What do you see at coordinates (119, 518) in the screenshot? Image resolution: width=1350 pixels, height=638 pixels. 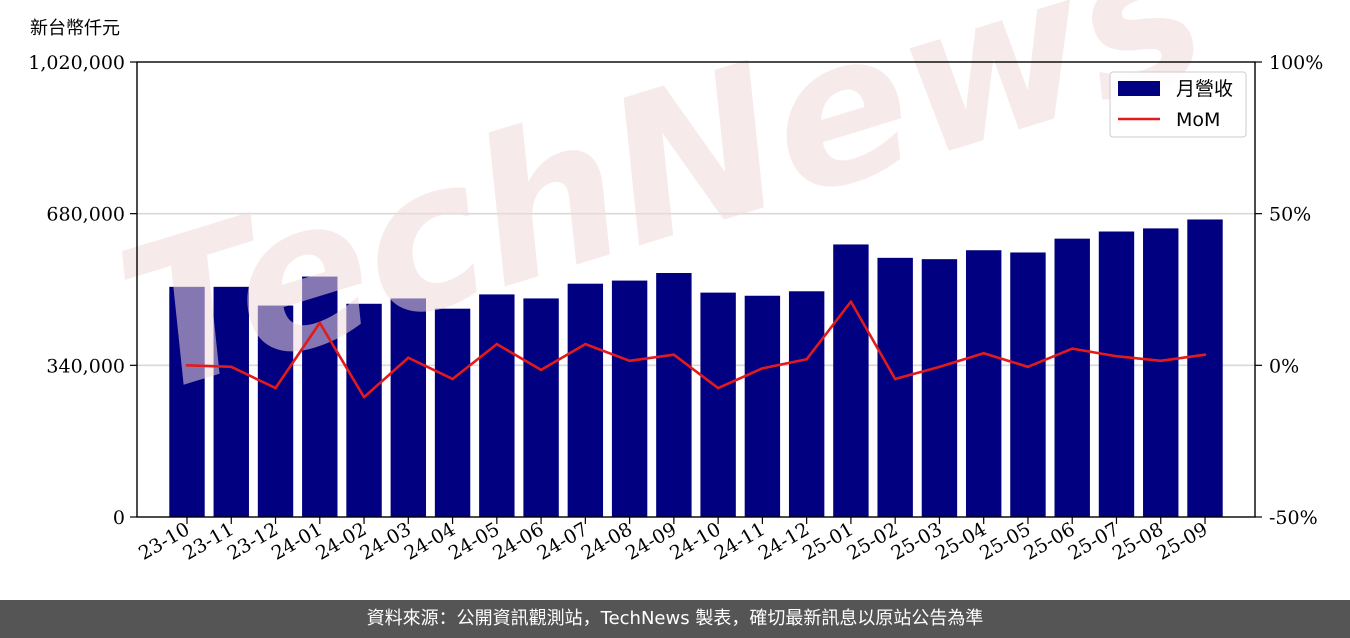 I see `y-tick-label: 0` at bounding box center [119, 518].